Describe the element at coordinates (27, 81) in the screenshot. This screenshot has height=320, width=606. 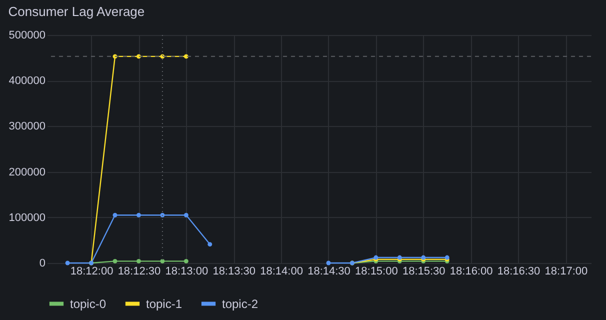
I see `y-tick-label: 400000` at that location.